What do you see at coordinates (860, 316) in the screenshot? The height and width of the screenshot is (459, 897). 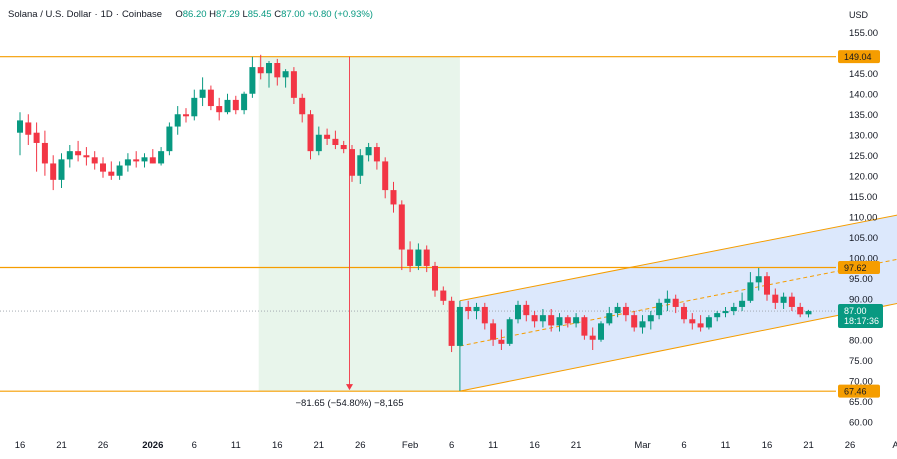 I see `current-price-badge` at bounding box center [860, 316].